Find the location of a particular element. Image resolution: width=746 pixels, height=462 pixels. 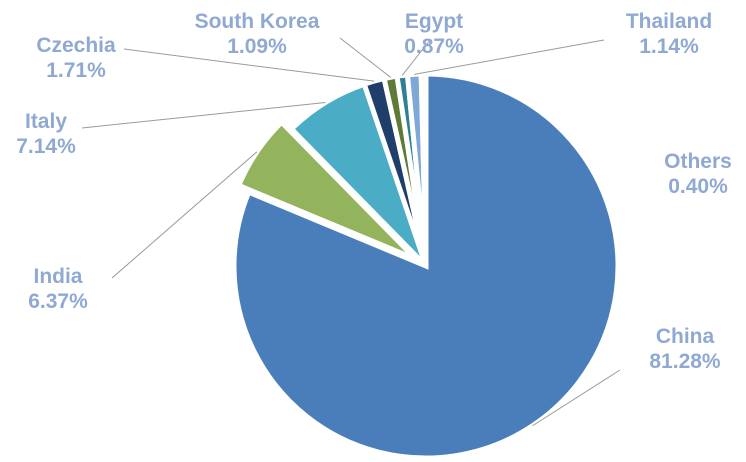

slice-label-name-egypt: Egypt is located at coordinates (434, 21).